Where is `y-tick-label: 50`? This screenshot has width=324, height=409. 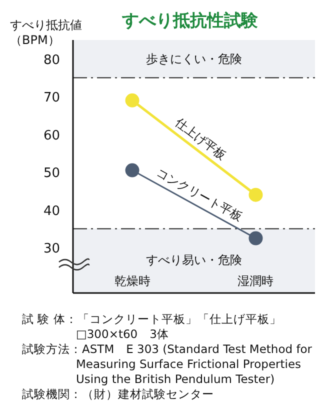 y-tick-label: 50 is located at coordinates (51, 174).